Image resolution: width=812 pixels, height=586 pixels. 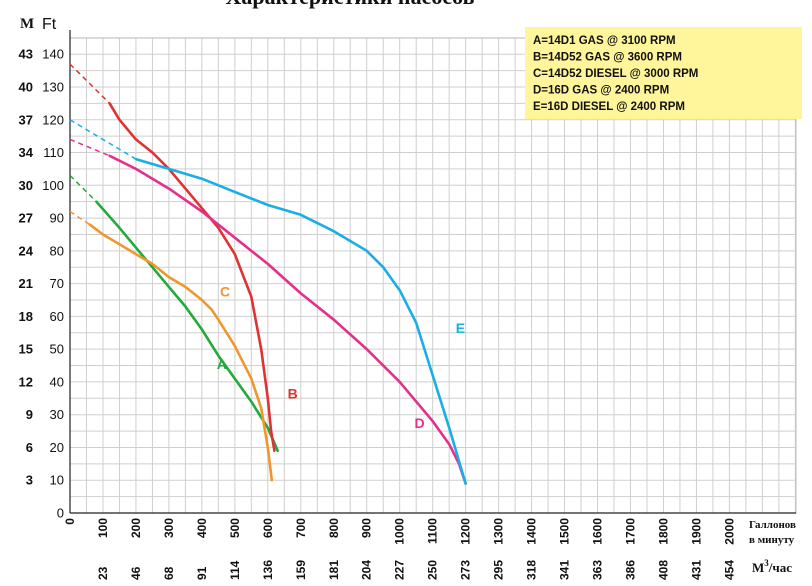 What do you see at coordinates (598, 531) in the screenshot?
I see `x-tick-gpm-label: 1600` at bounding box center [598, 531].